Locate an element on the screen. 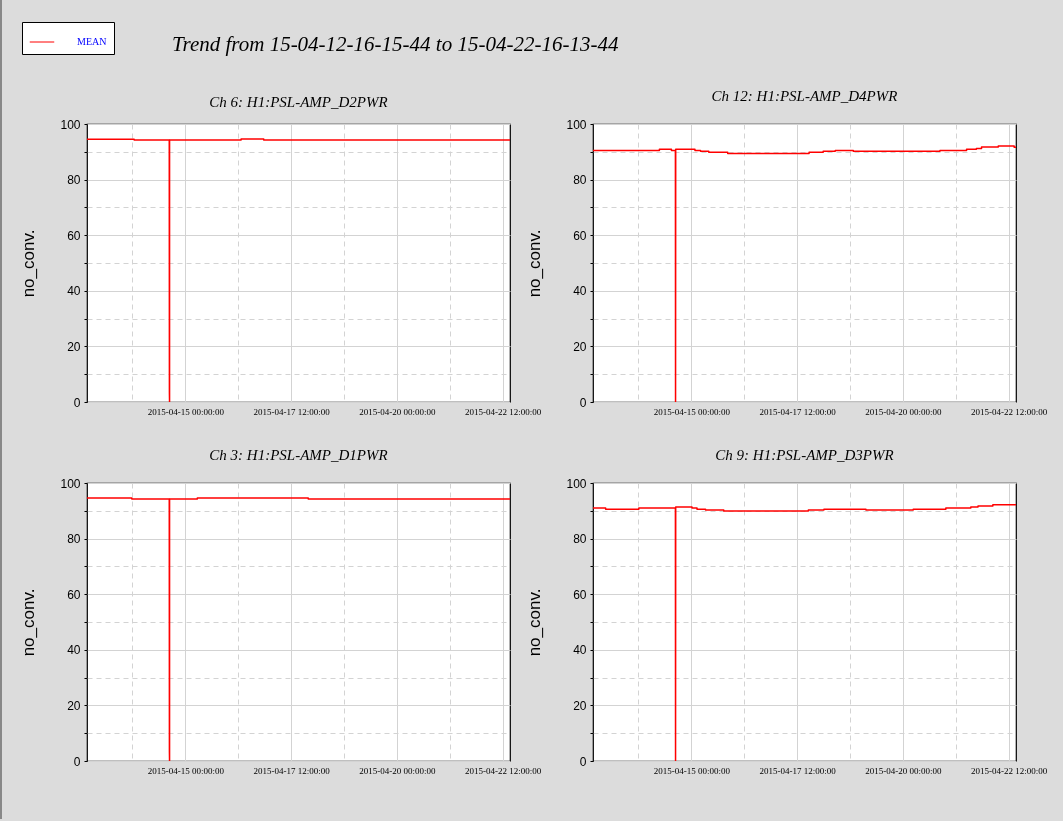 This screenshot has height=821, width=1063. chart-title: Ch 12: H1:PSL-AMP_D4PWR is located at coordinates (804, 96).